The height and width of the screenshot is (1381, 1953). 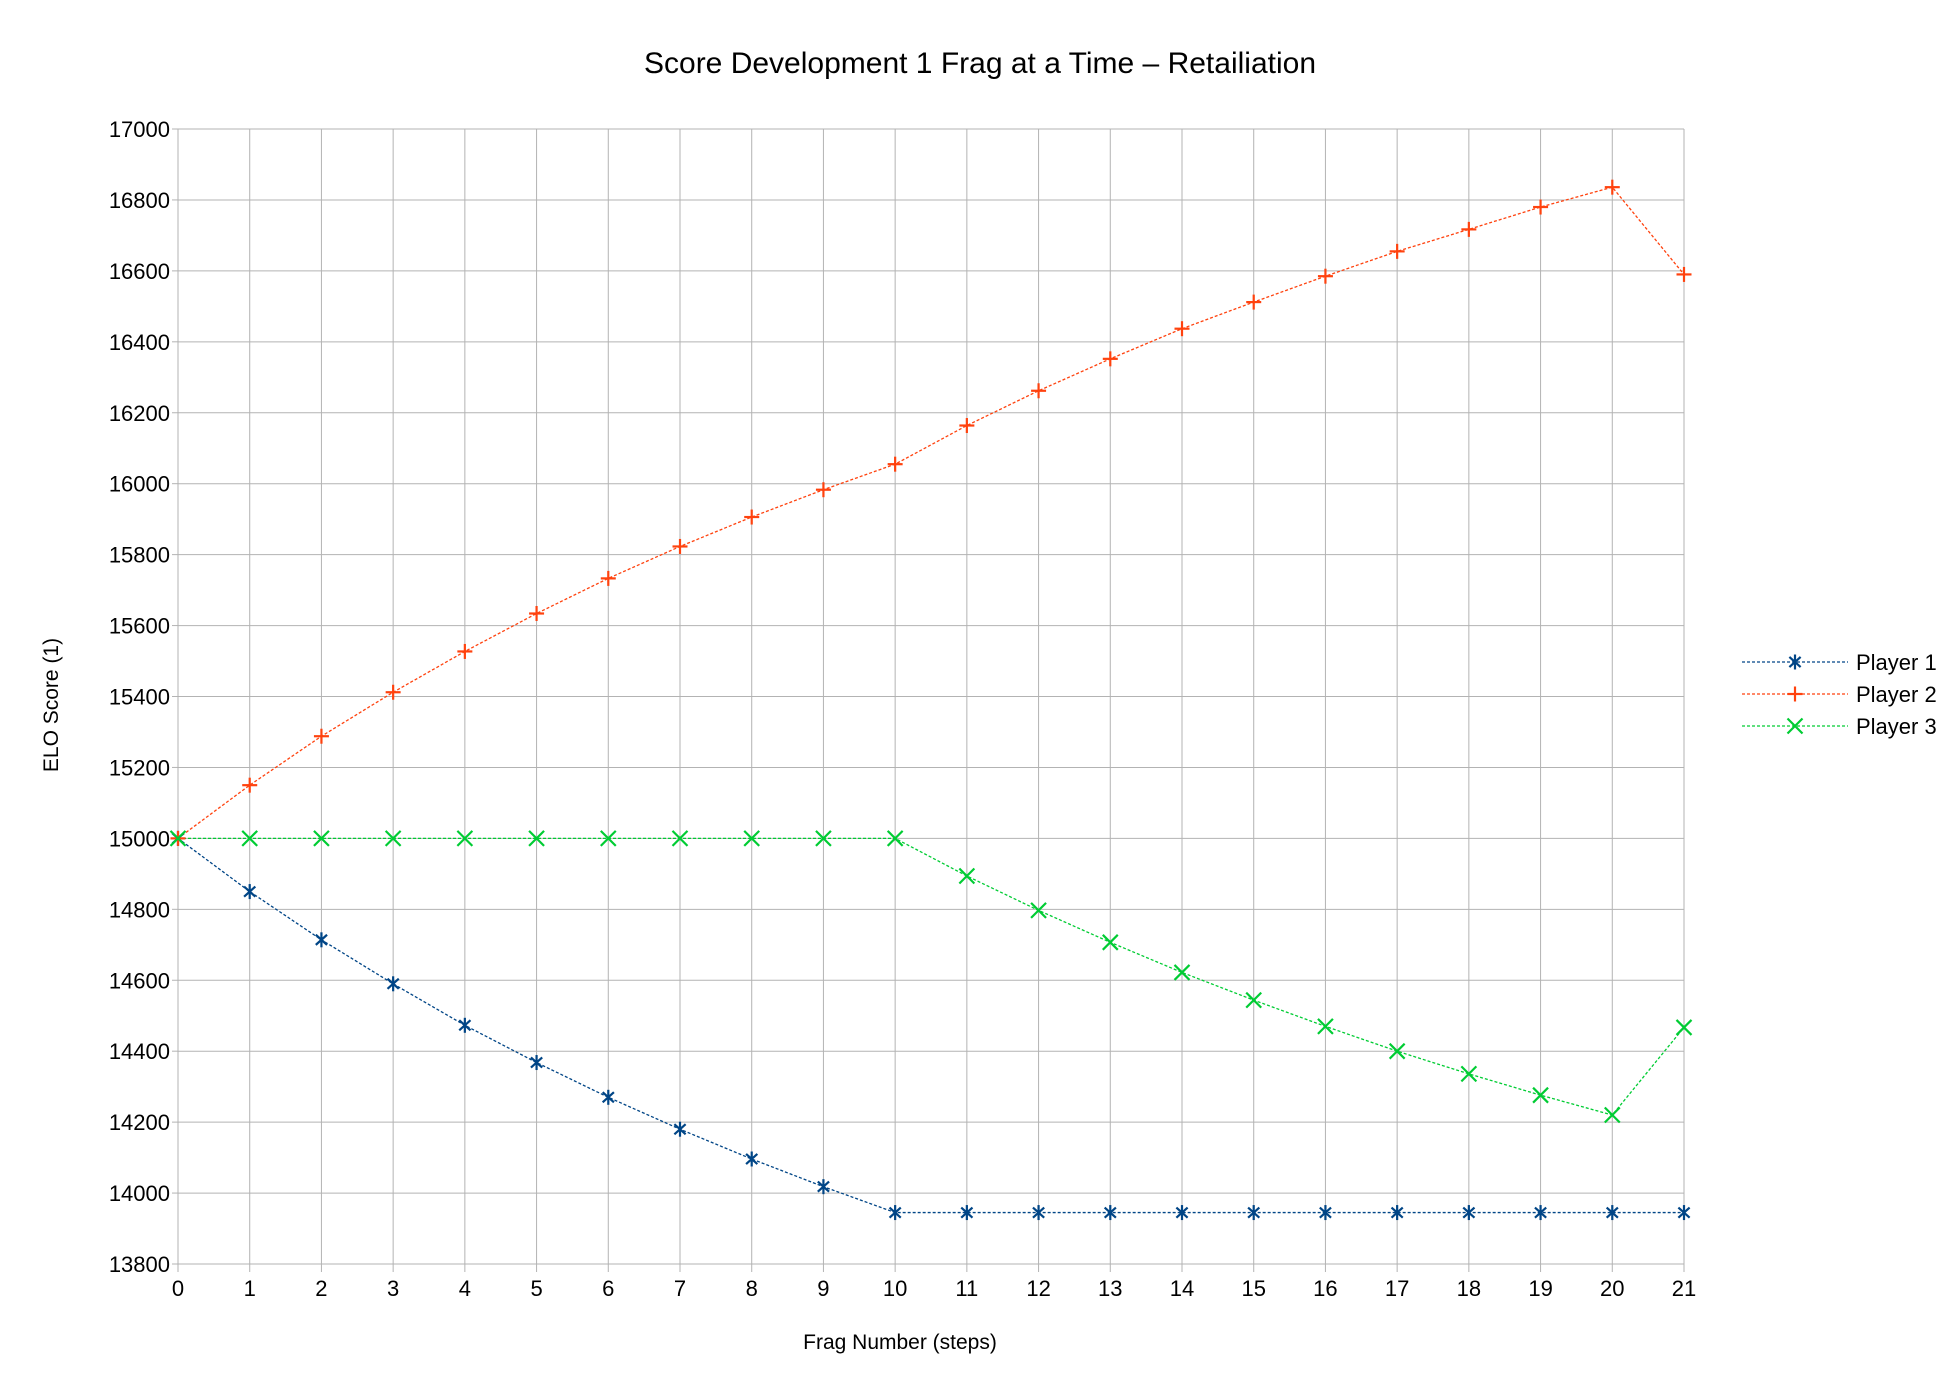 I want to click on y-tick-label: 14000, so click(x=139, y=1193).